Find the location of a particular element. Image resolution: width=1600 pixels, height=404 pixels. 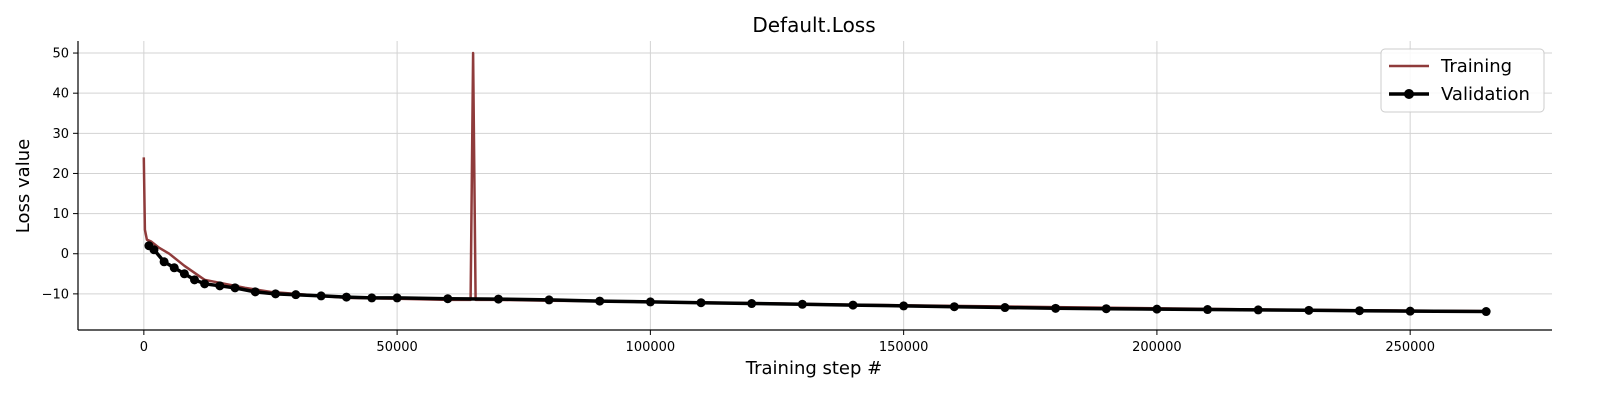

y-tick-label: 10 is located at coordinates (60, 214).